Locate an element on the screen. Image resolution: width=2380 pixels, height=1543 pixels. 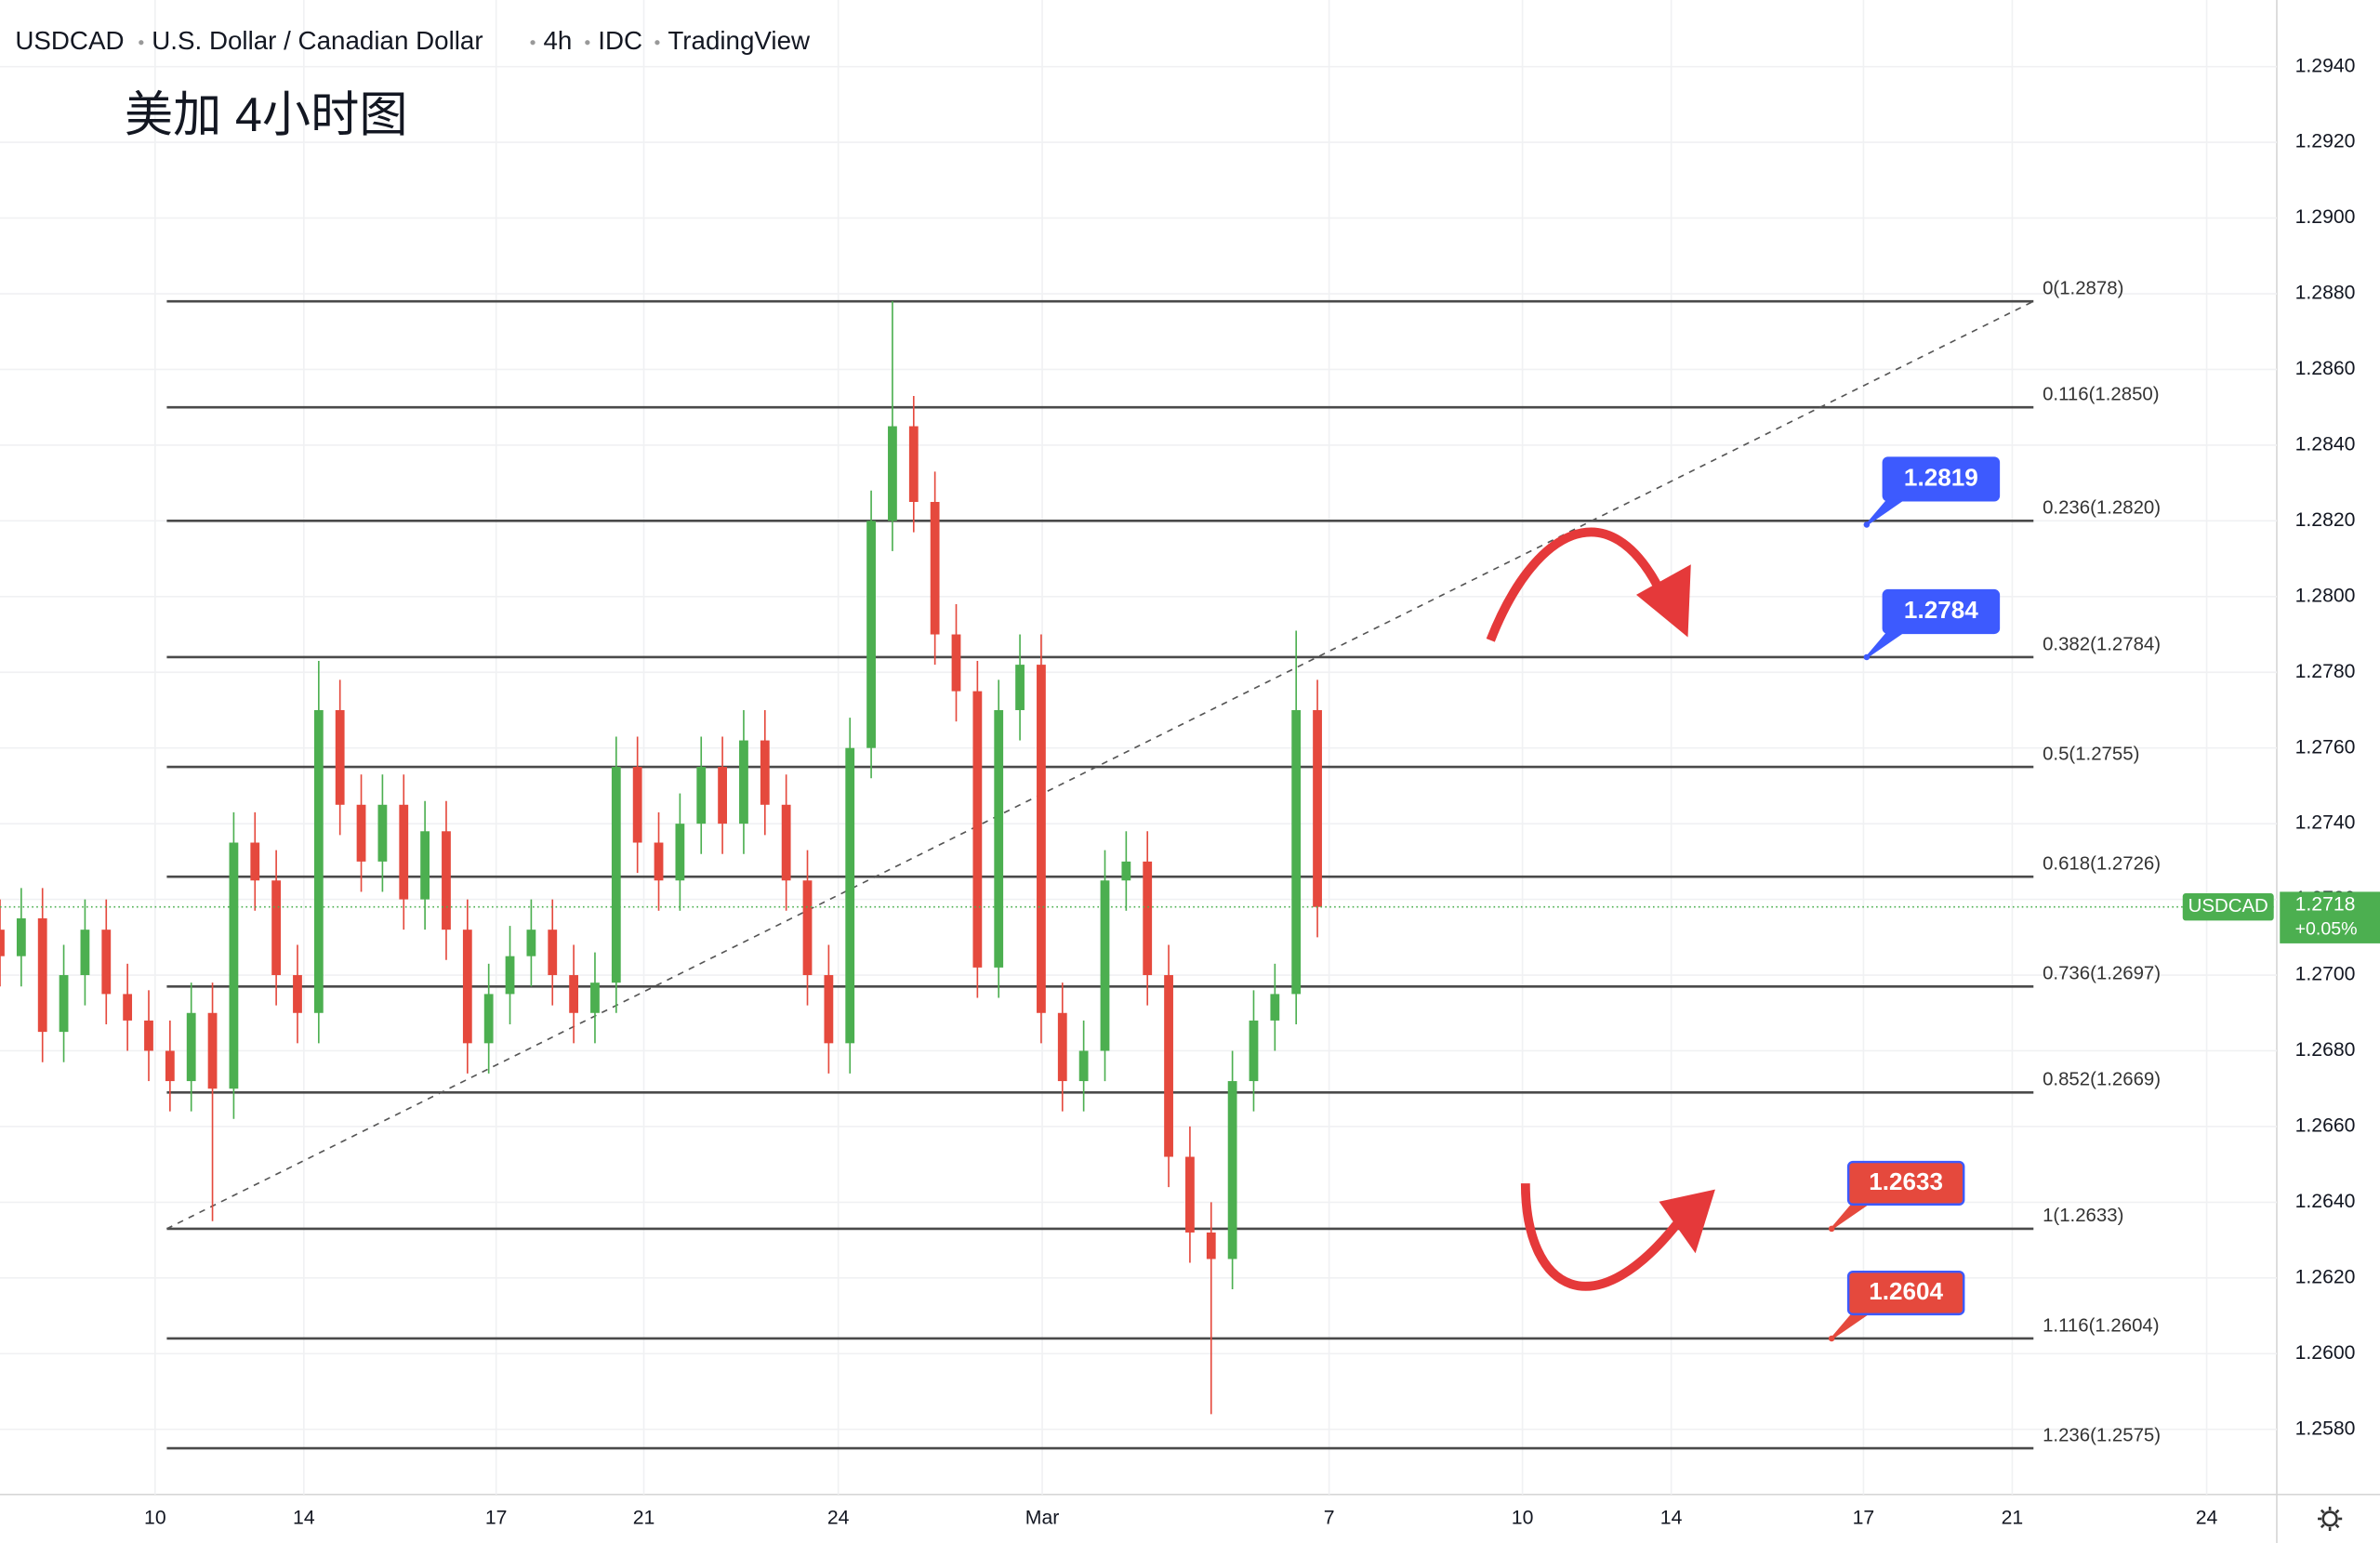
callout-label: 1.2819 is located at coordinates (1941, 477).